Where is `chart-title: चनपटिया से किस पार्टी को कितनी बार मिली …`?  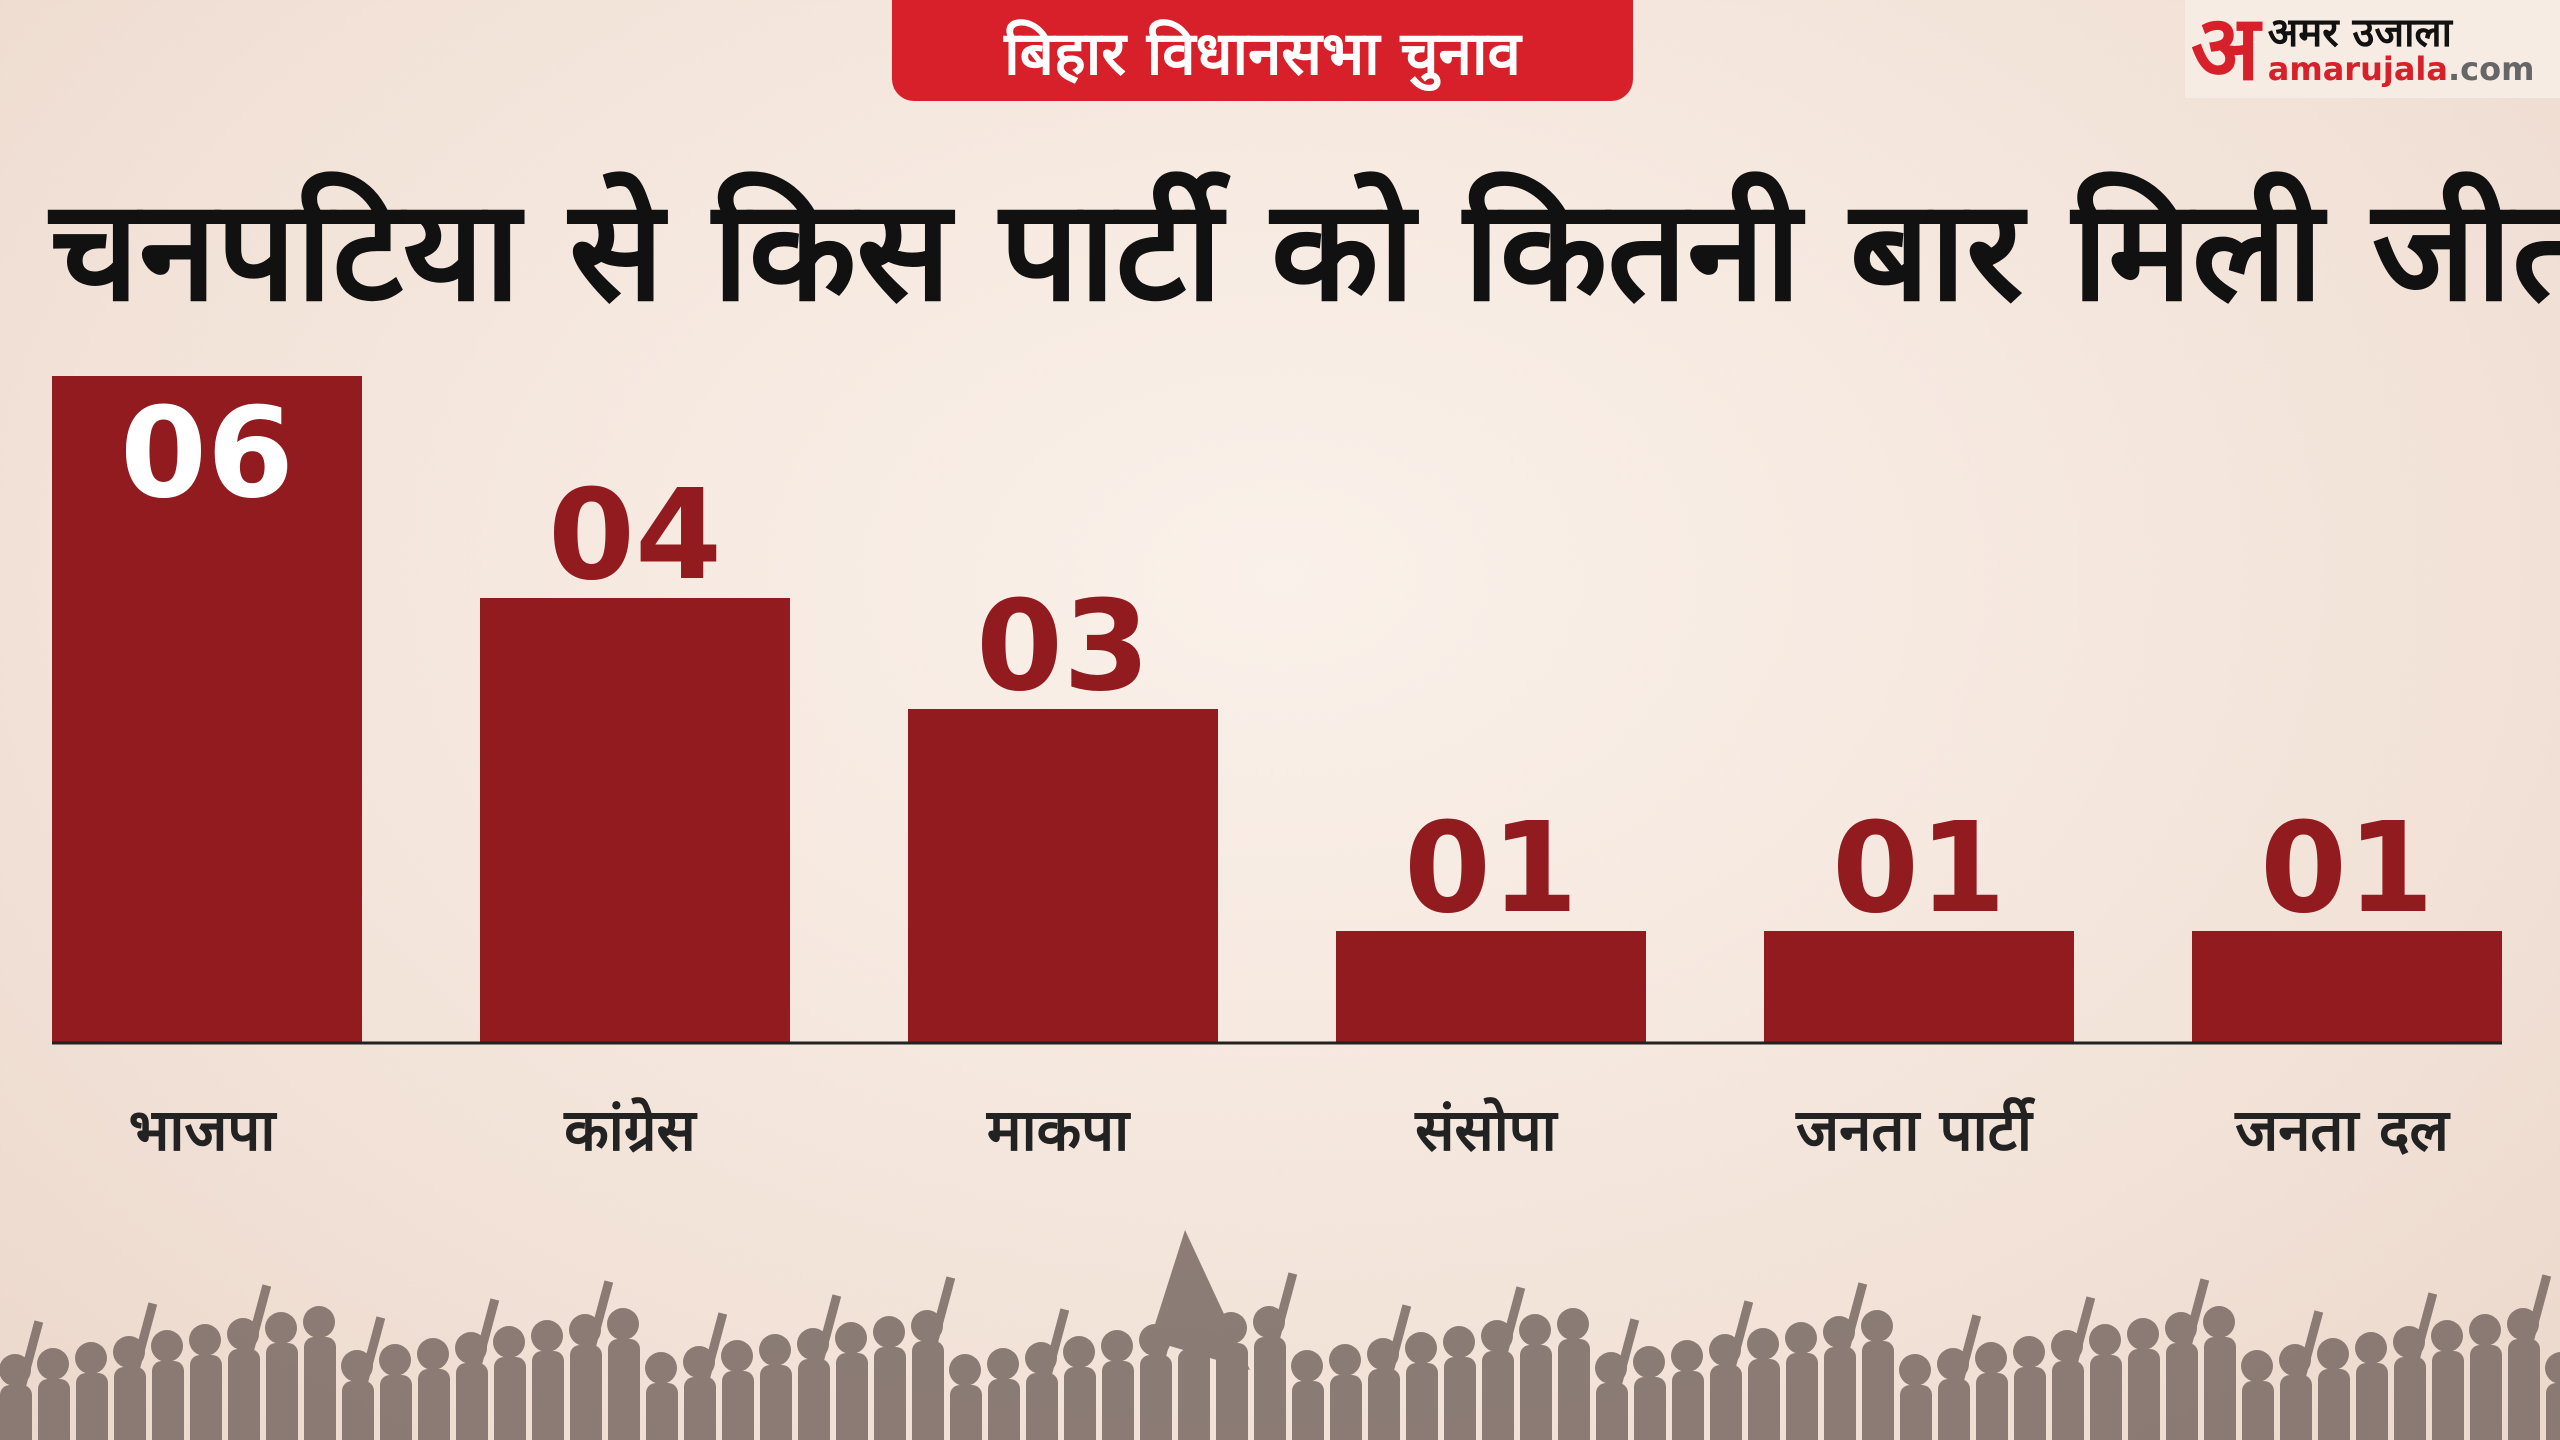
chart-title: चनपटिया से किस पार्टी को कितनी बार मिली … is located at coordinates (1305, 251).